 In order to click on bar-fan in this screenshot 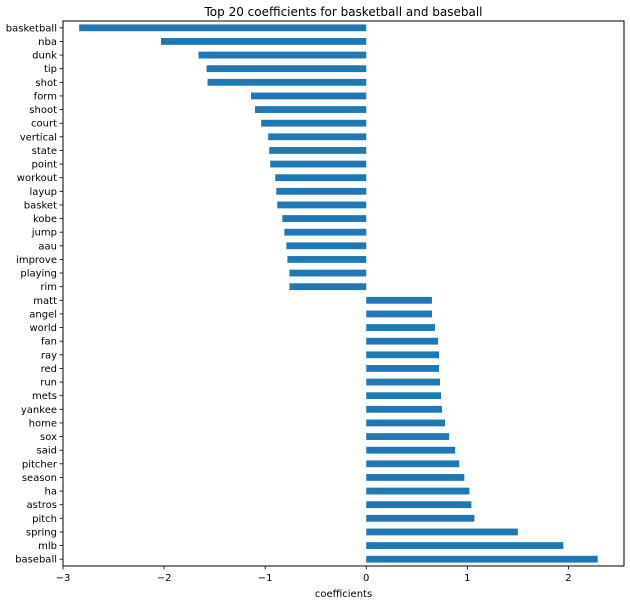, I will do `click(402, 341)`.